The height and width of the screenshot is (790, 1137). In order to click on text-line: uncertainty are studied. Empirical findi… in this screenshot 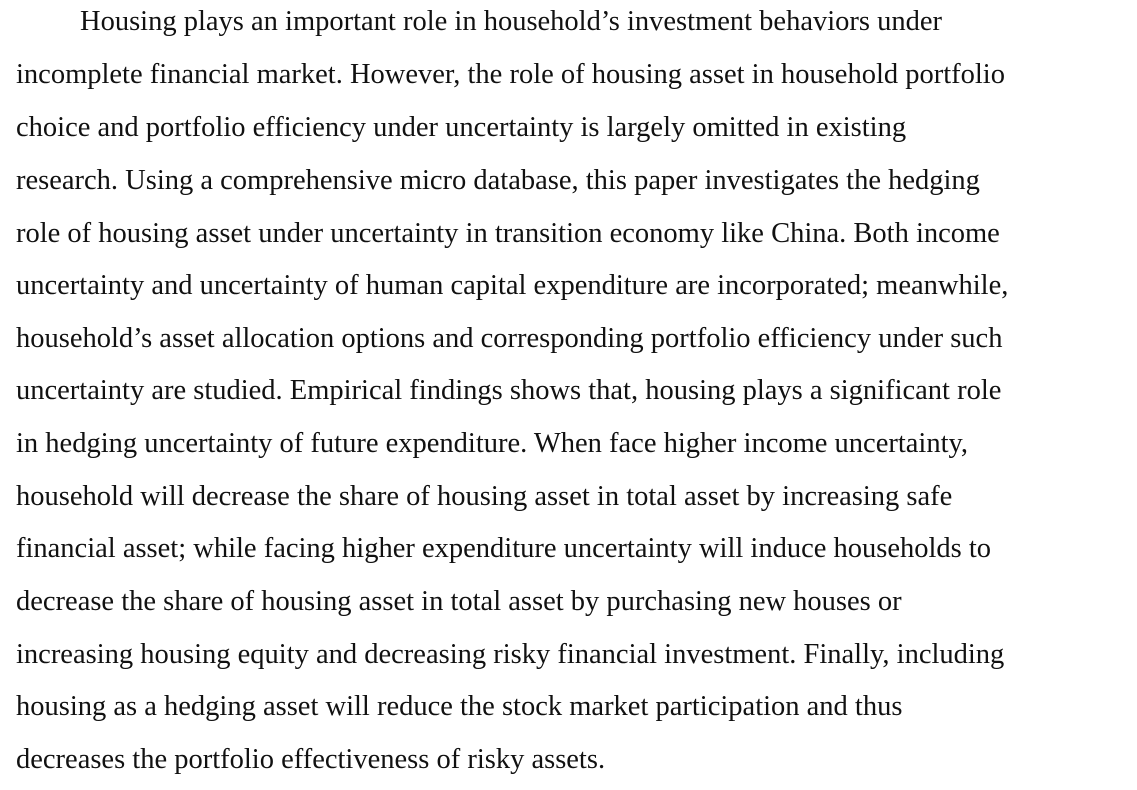, I will do `click(509, 390)`.